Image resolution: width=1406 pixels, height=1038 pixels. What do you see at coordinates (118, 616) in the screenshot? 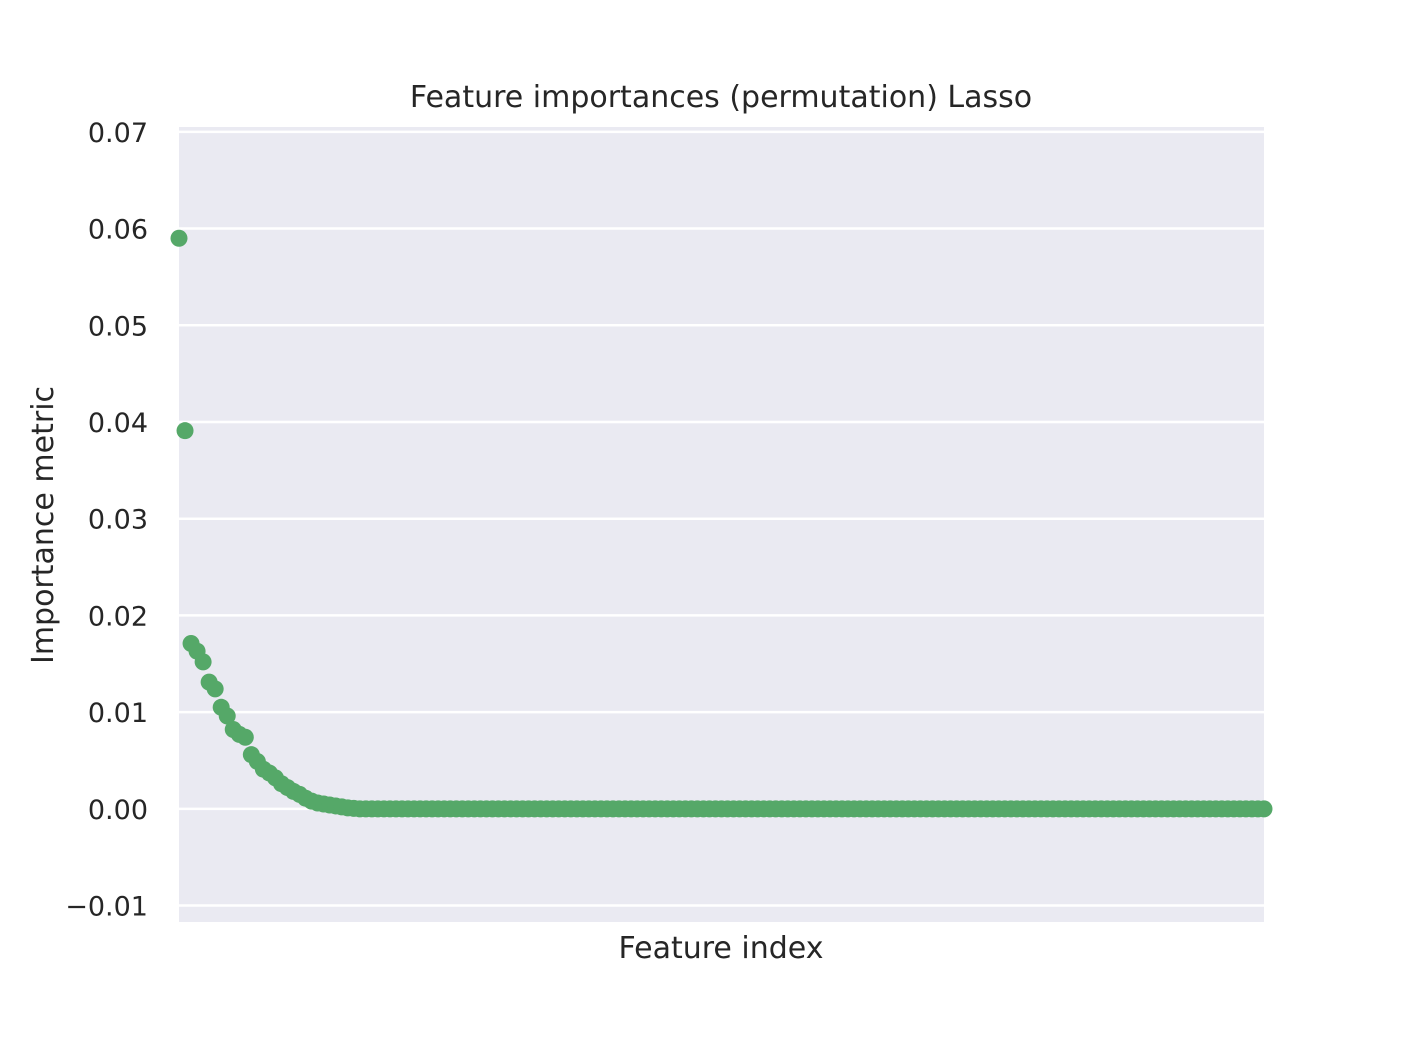
I see `y-tick-label: 0.02` at bounding box center [118, 616].